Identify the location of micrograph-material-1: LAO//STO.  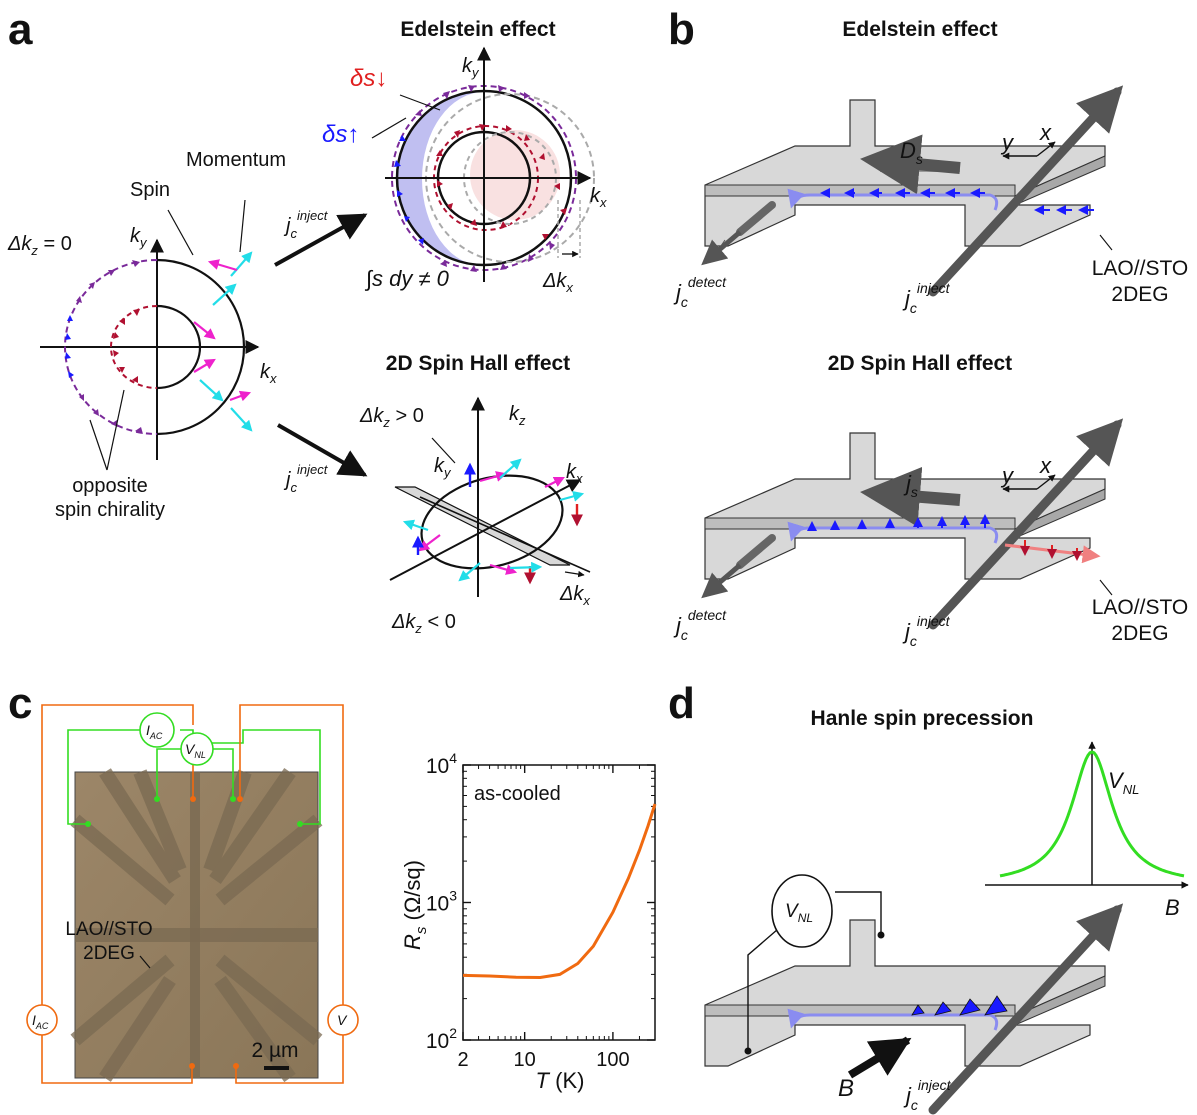
(108, 929).